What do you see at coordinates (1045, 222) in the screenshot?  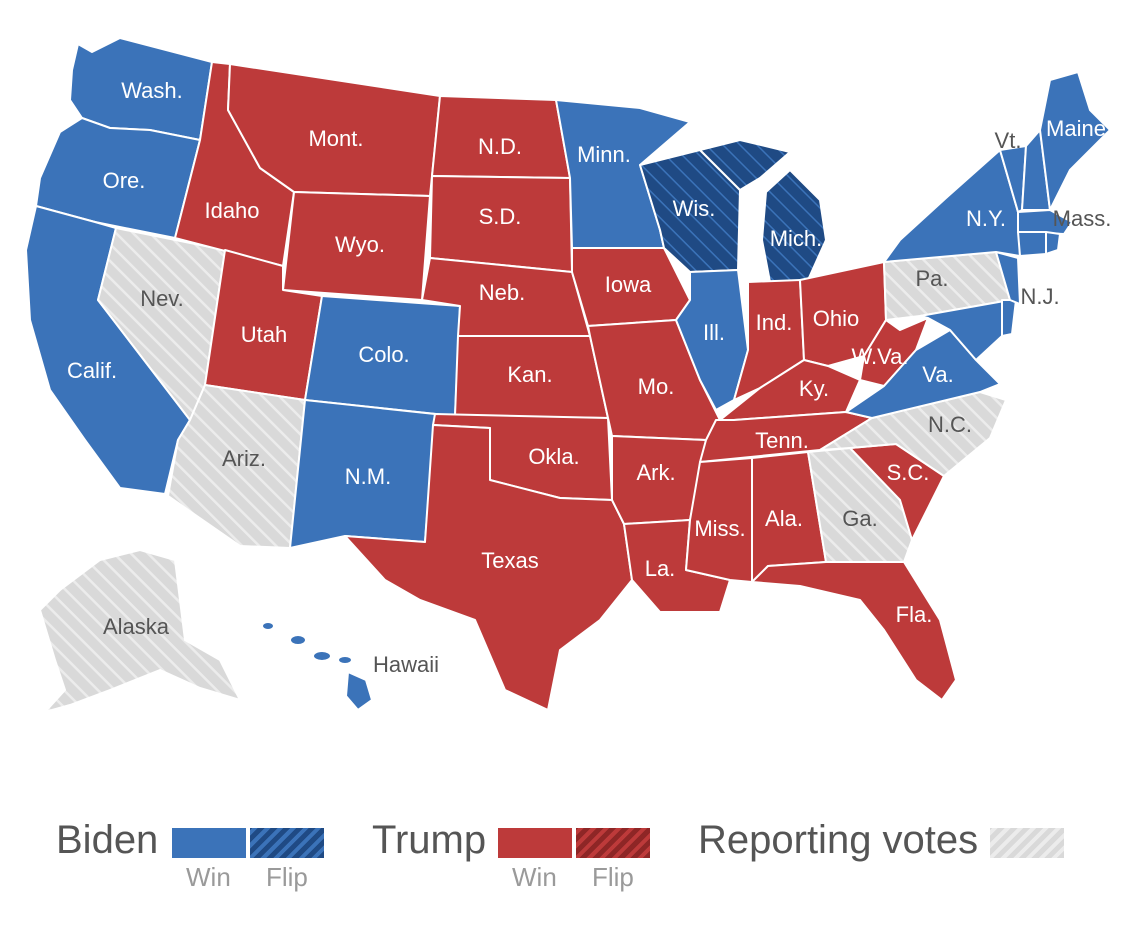 I see `state-massachusetts` at bounding box center [1045, 222].